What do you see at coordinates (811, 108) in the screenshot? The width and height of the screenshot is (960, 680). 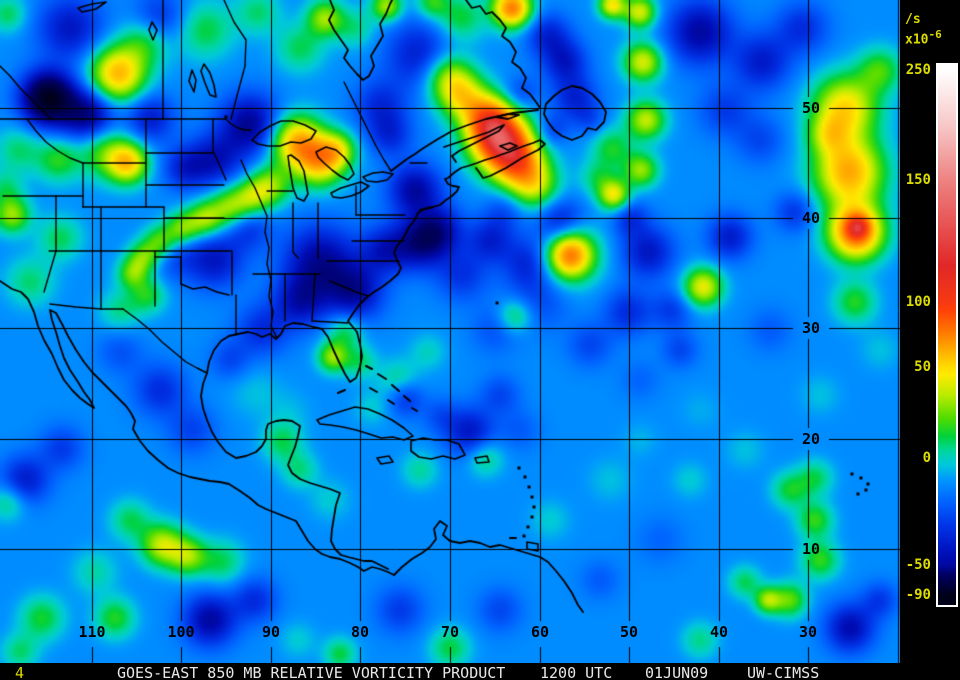 I see `lat-label-50: 50` at bounding box center [811, 108].